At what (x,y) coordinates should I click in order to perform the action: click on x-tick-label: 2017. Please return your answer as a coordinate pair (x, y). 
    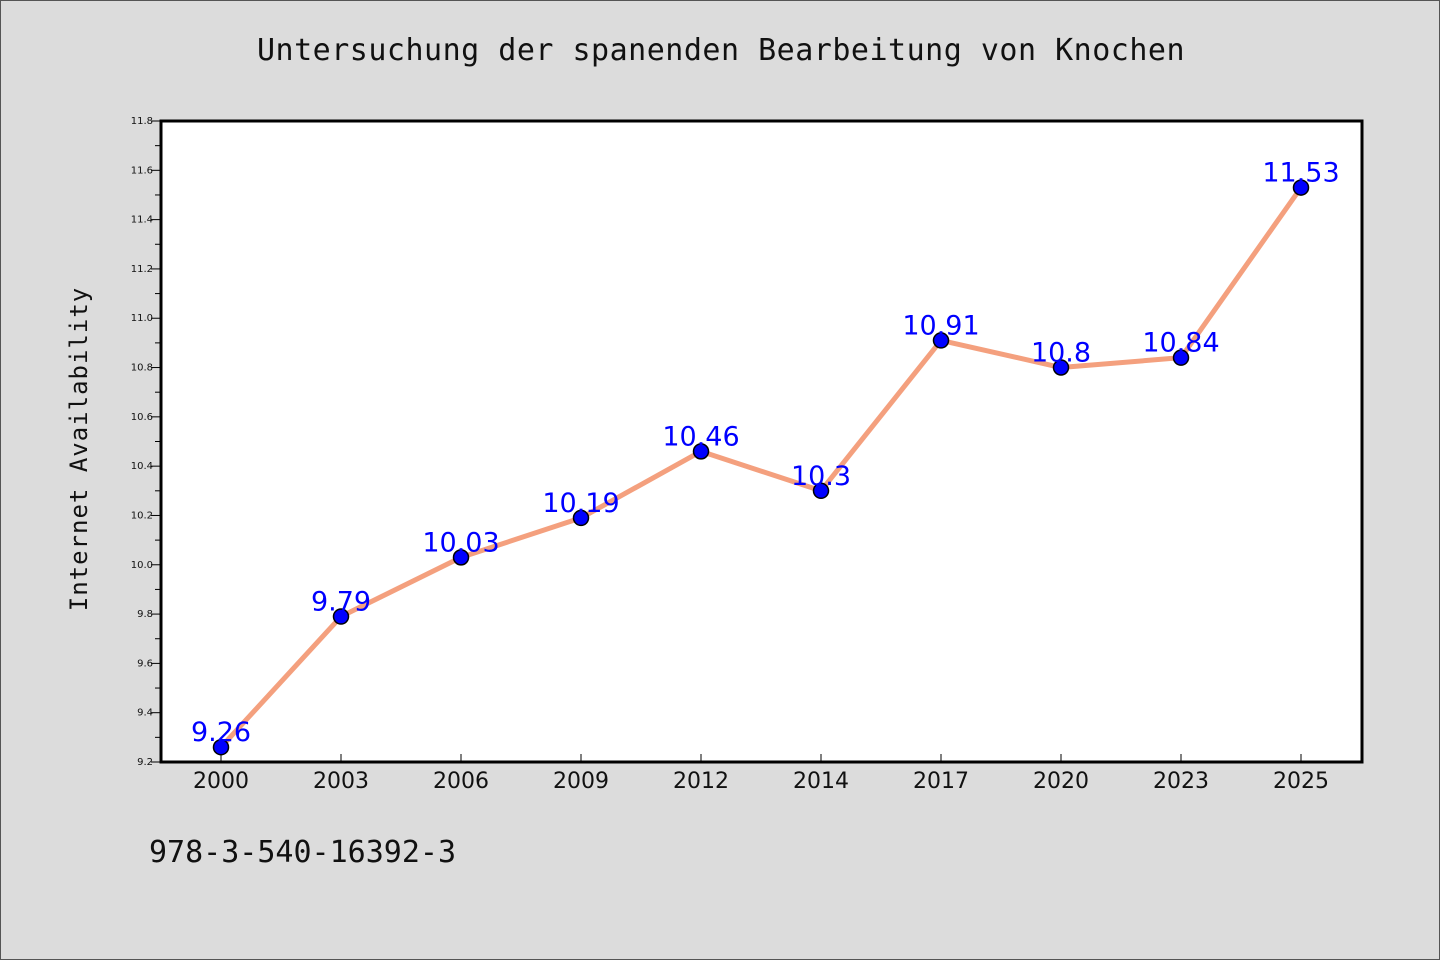
    Looking at the image, I should click on (941, 781).